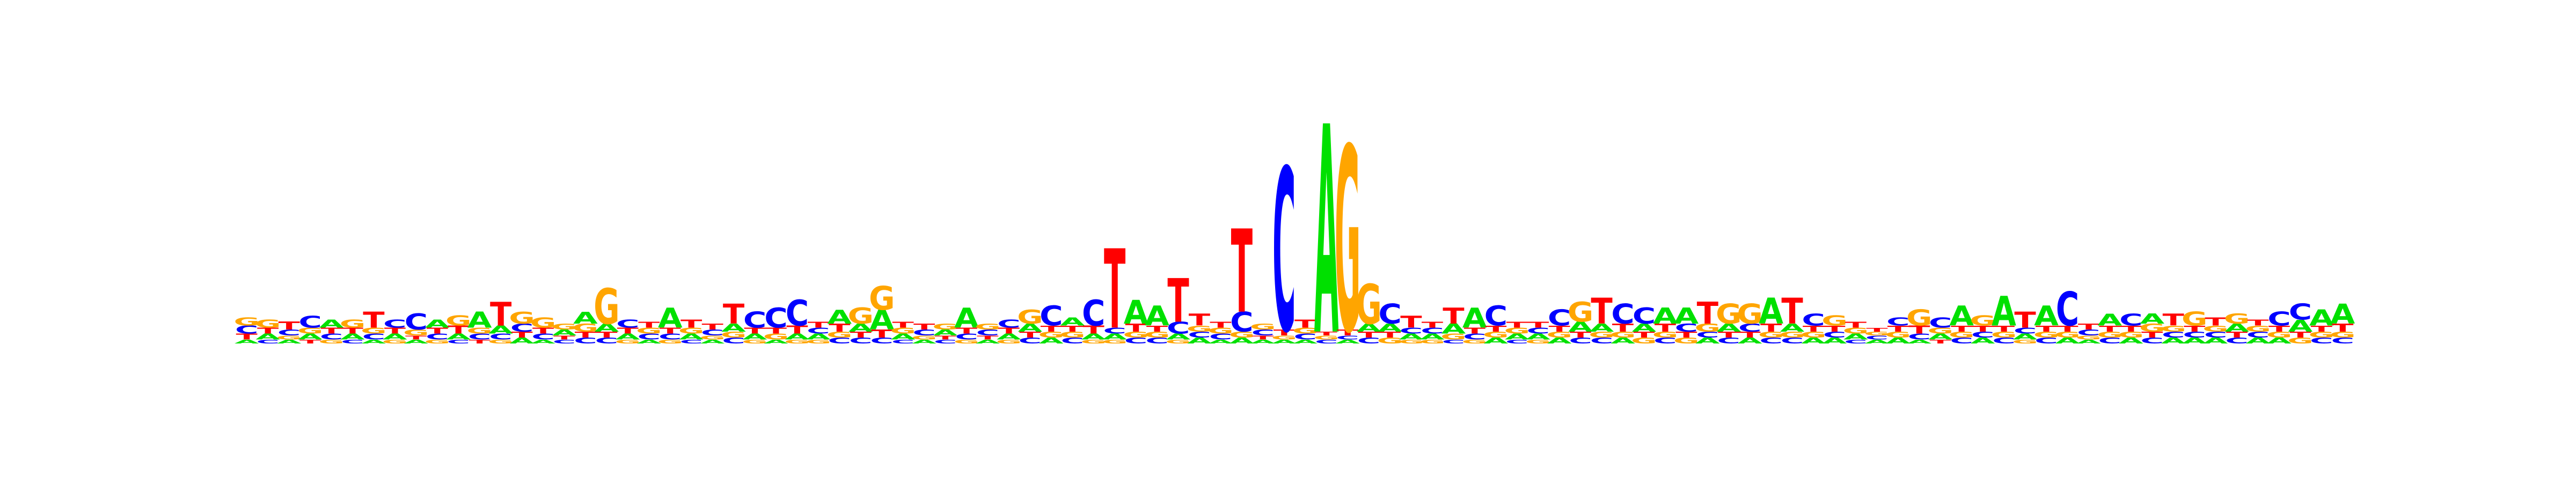 Image resolution: width=2576 pixels, height=483 pixels. I want to click on logo-letter-C-pos-46: C, so click(1199, 335).